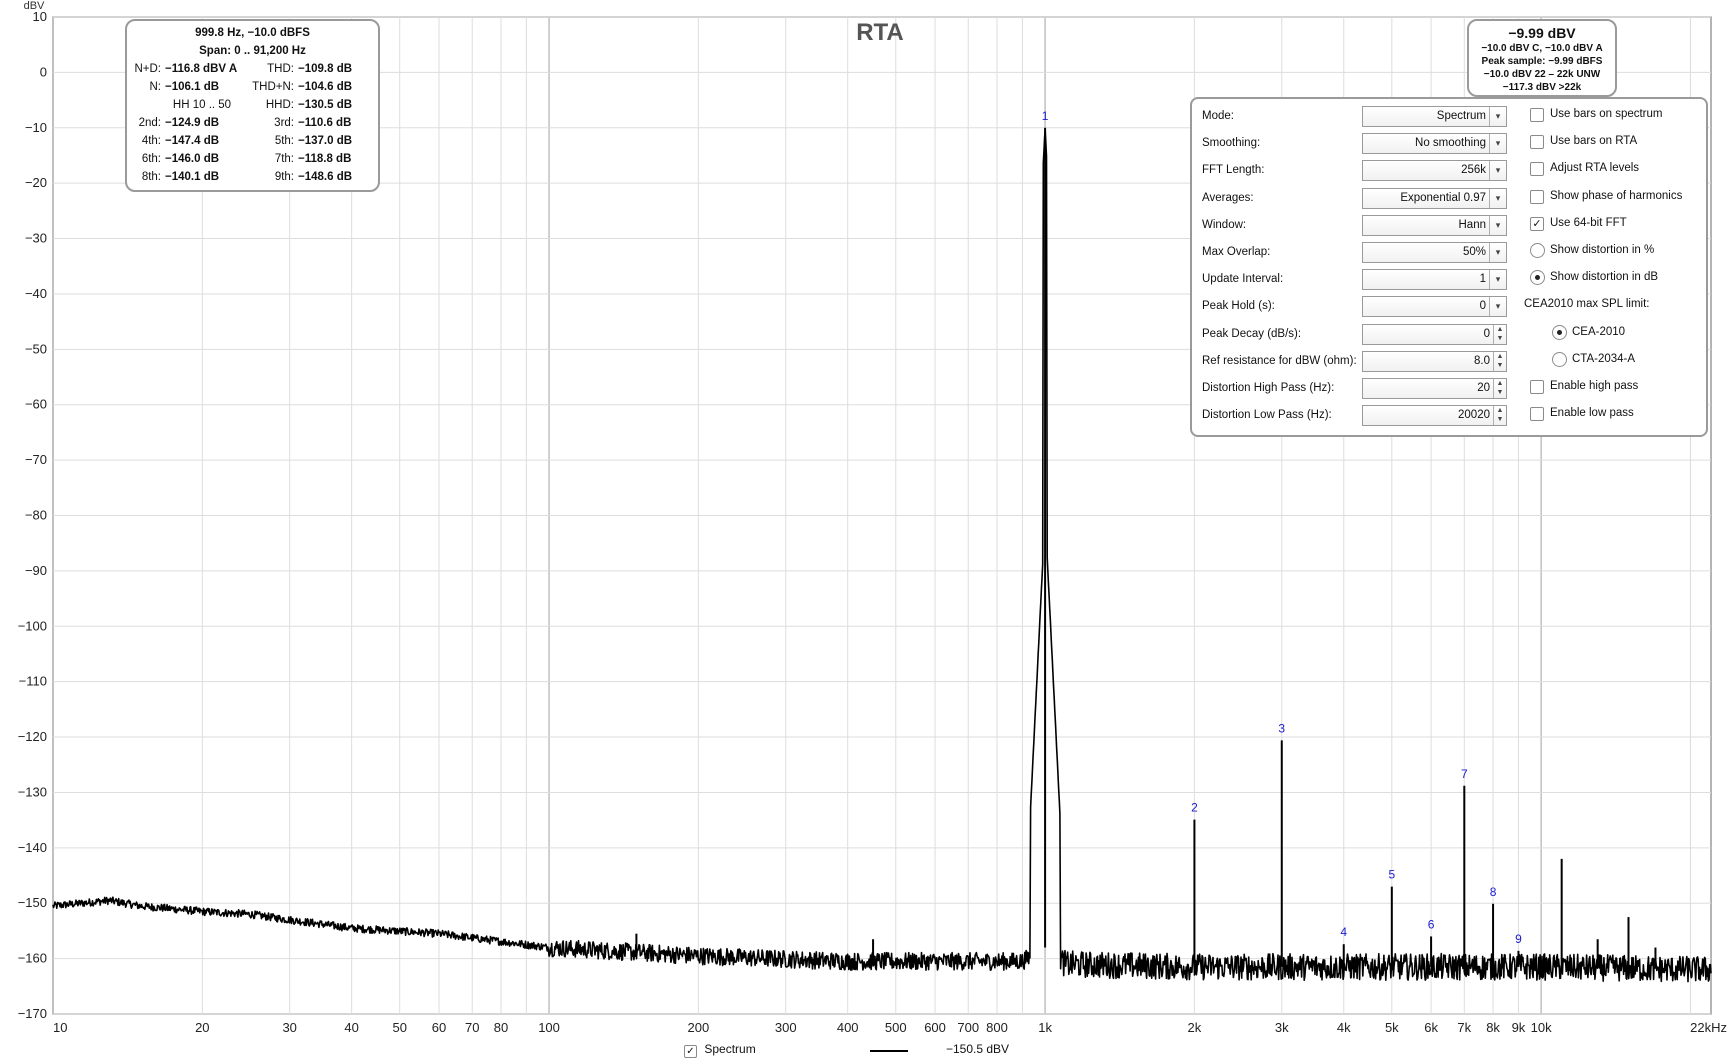 This screenshot has height=1062, width=1728. I want to click on legend-series-label: Spectrum, so click(730, 1049).